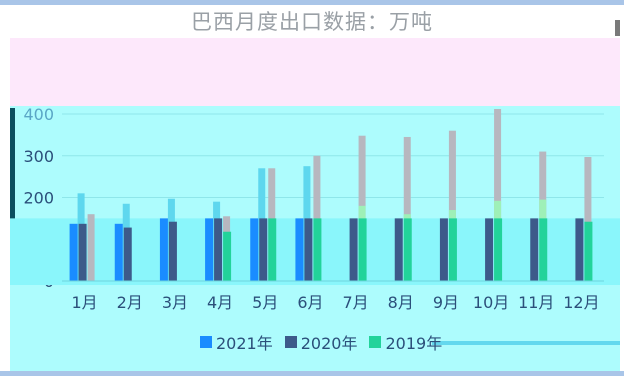 The width and height of the screenshot is (624, 376). What do you see at coordinates (375, 342) in the screenshot?
I see `legend-swatch-2019` at bounding box center [375, 342].